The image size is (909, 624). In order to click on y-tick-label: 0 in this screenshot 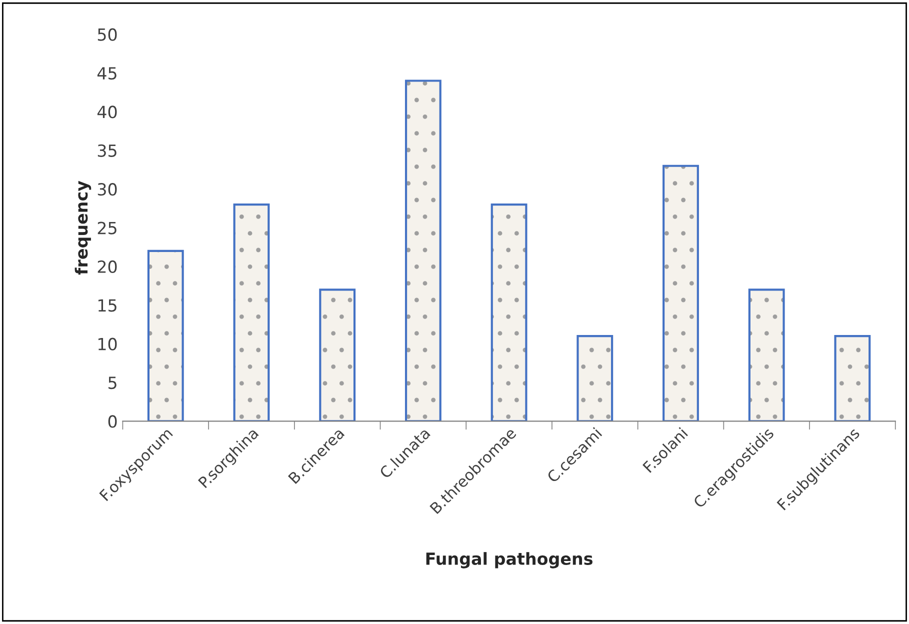, I will do `click(112, 421)`.